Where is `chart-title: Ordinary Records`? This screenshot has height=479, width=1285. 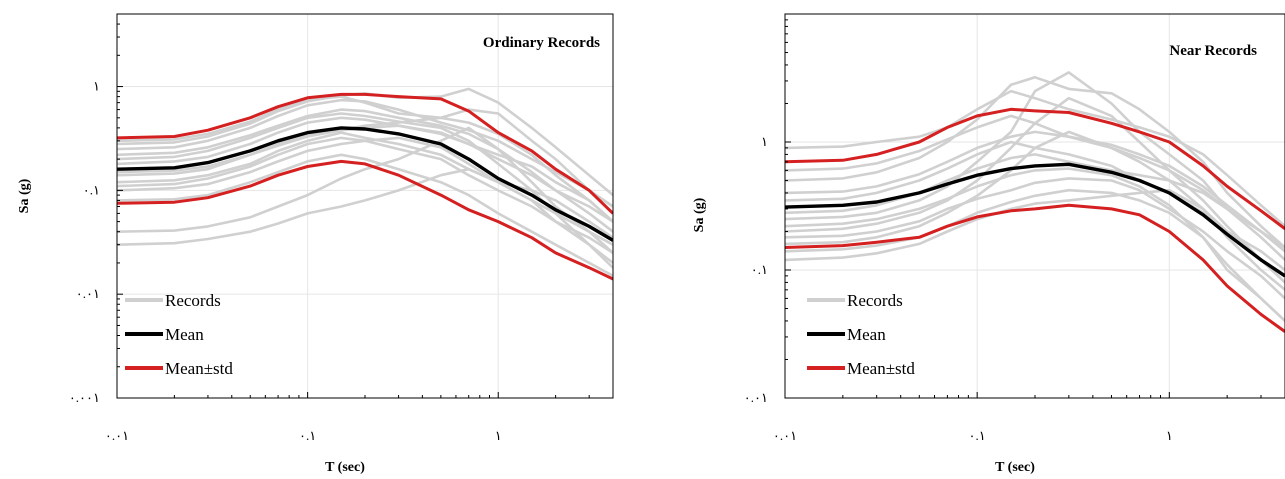 chart-title: Ordinary Records is located at coordinates (541, 43).